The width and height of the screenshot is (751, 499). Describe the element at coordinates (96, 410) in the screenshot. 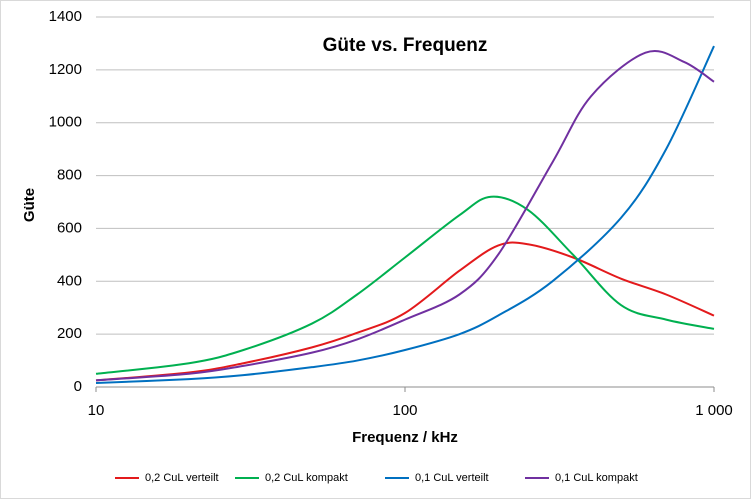

I see `x-tick-label: 10` at that location.